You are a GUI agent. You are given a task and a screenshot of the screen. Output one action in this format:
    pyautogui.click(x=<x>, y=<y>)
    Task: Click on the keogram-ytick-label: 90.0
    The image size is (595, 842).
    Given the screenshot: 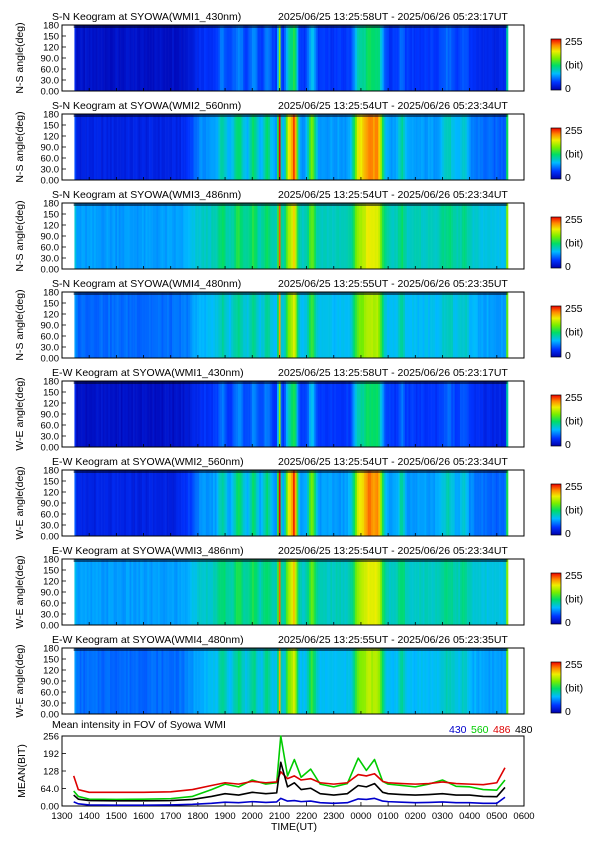 What is the action you would take?
    pyautogui.click(x=50, y=593)
    